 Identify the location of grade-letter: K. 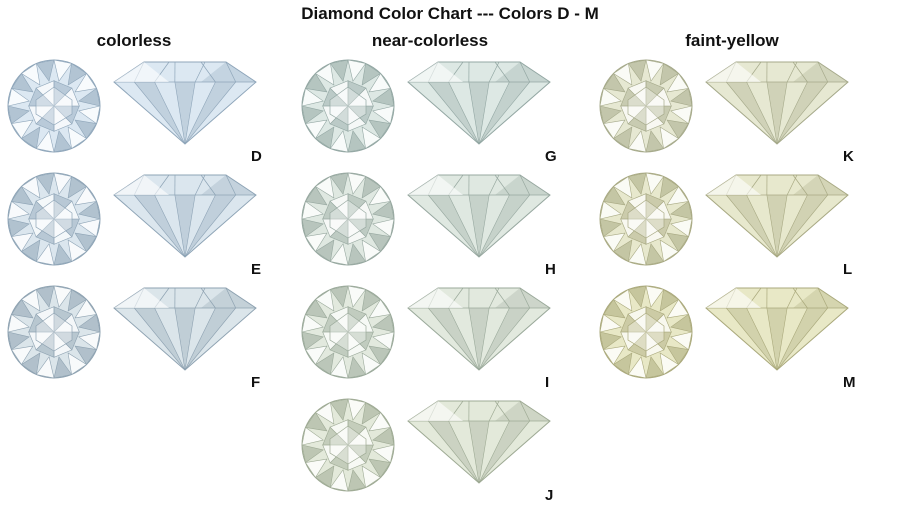
(848, 156).